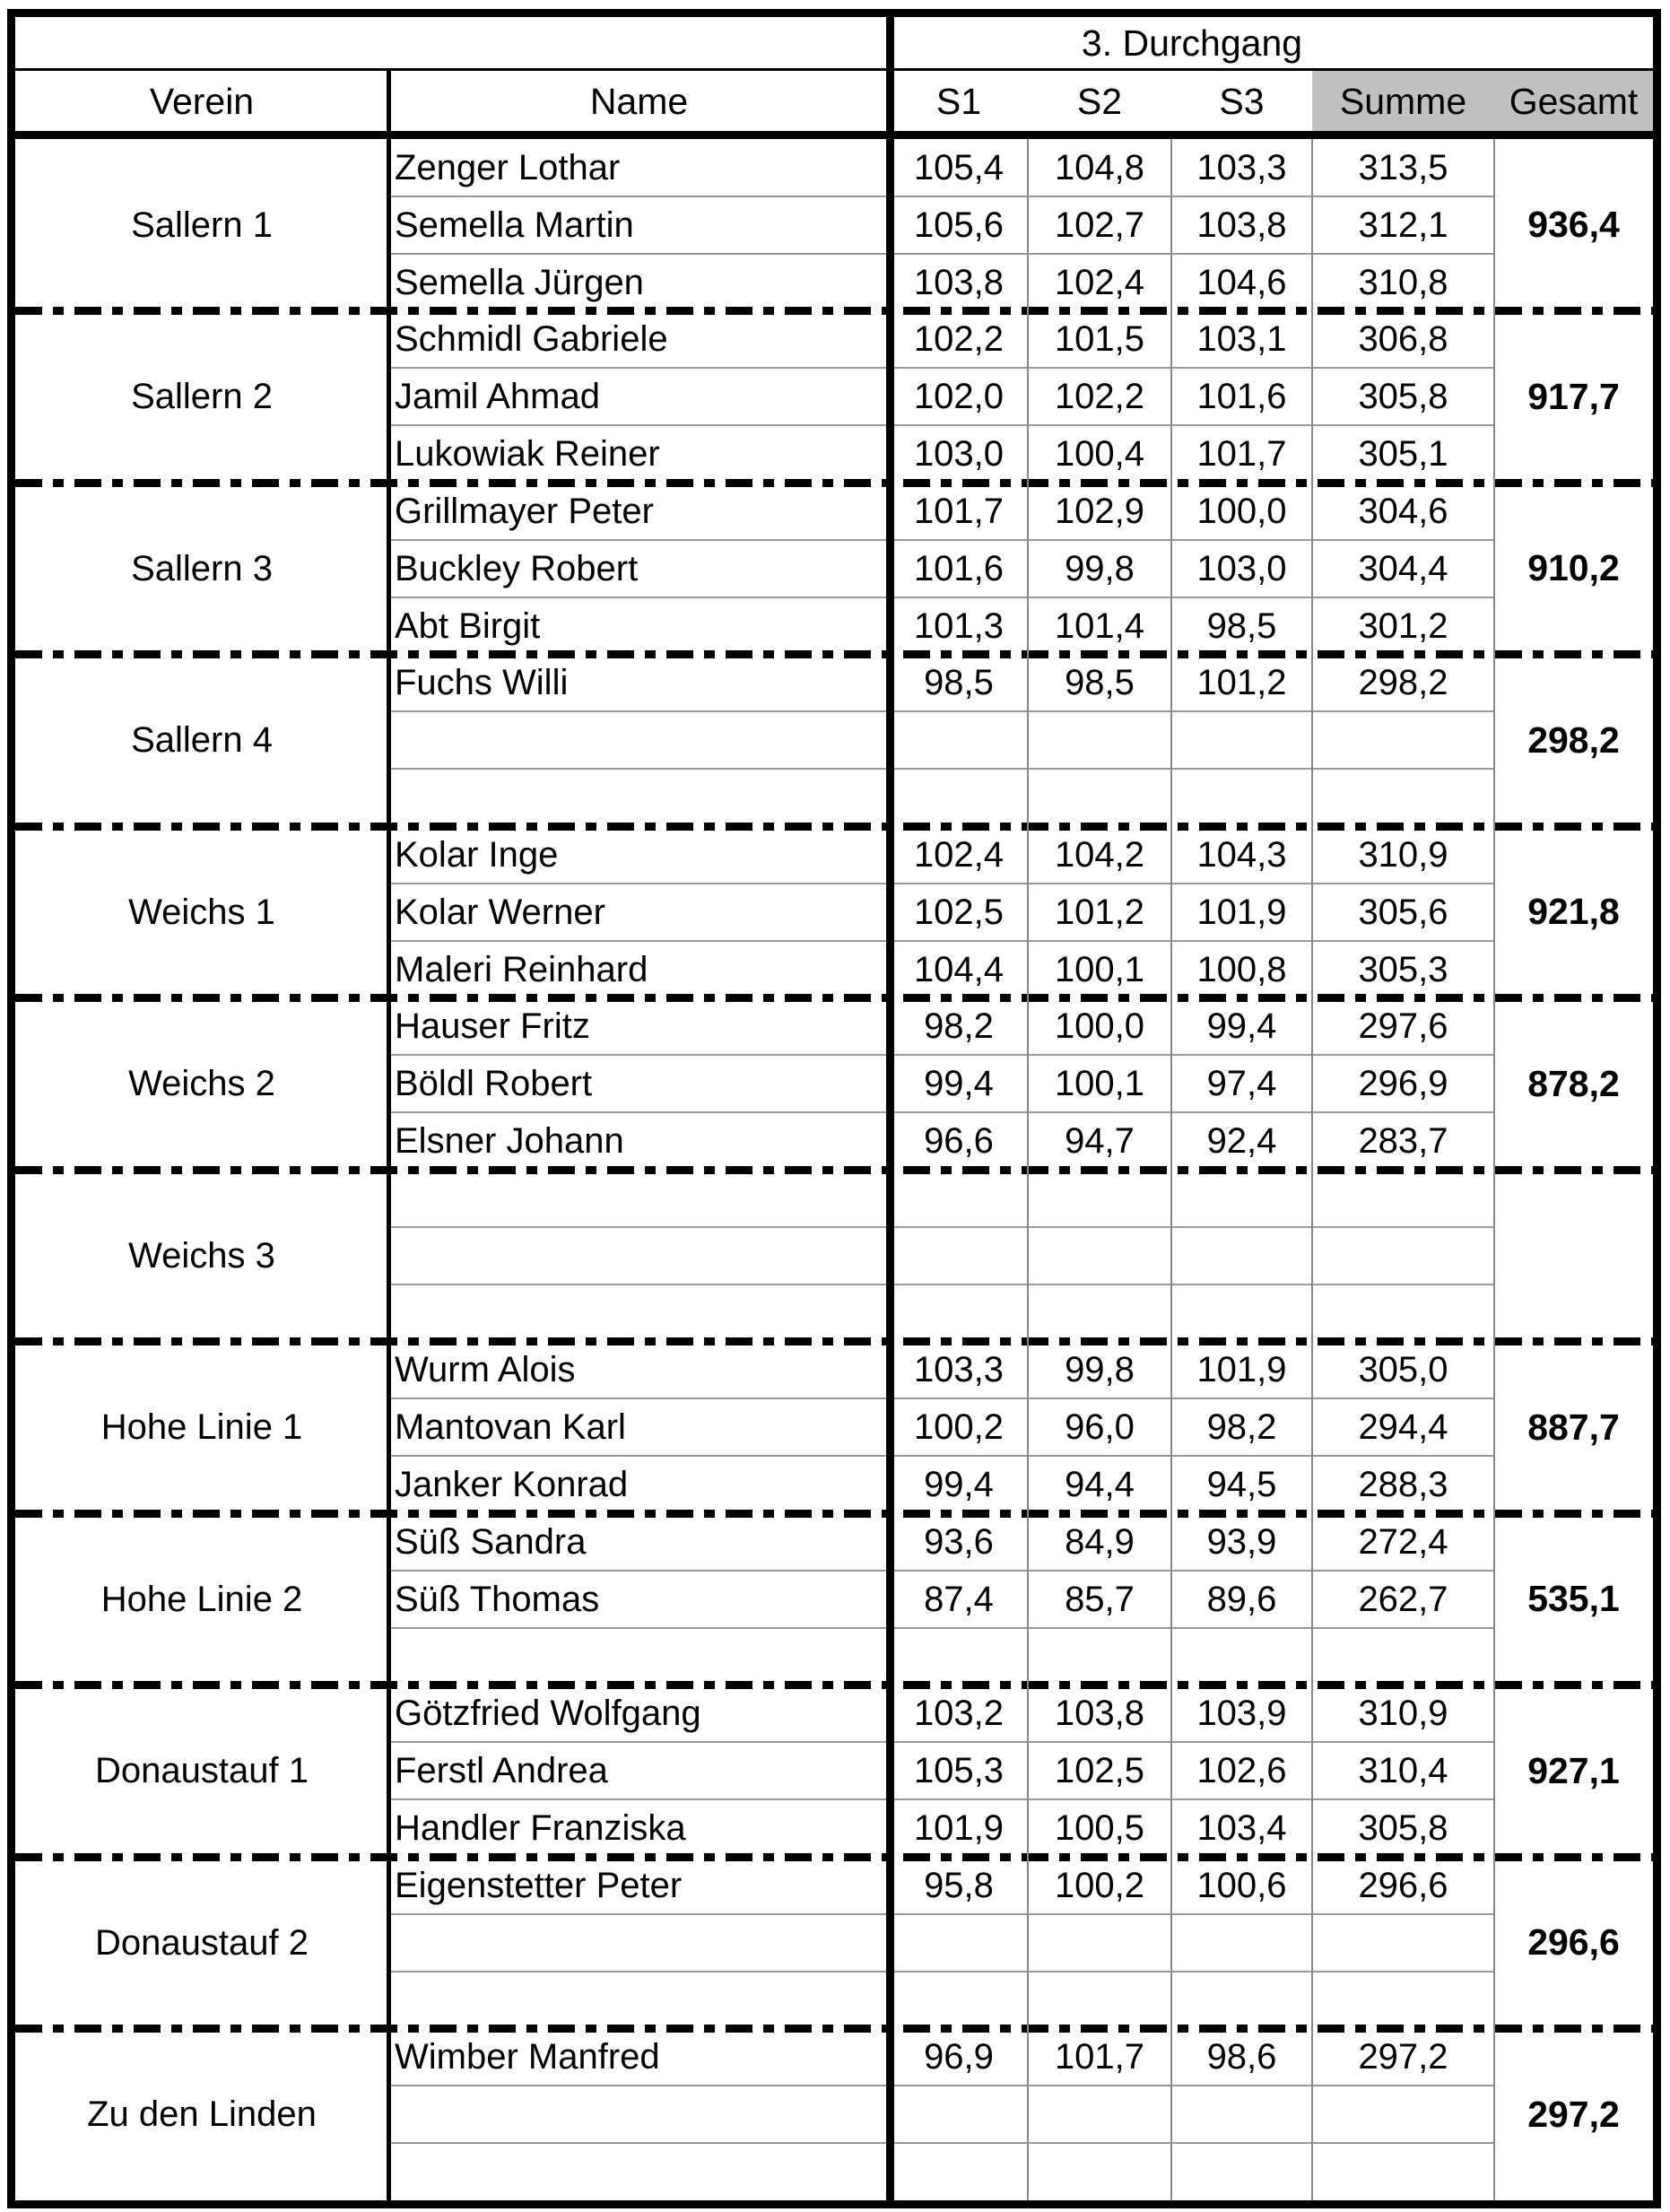  Describe the element at coordinates (1241, 511) in the screenshot. I see `score-s3-cell: 100,0` at that location.